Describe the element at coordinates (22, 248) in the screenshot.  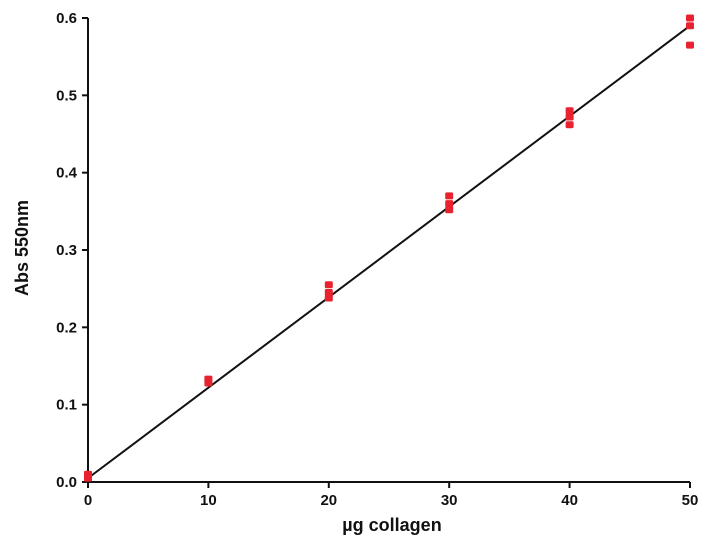
I see `y-axis-label: Abs 550nm` at that location.